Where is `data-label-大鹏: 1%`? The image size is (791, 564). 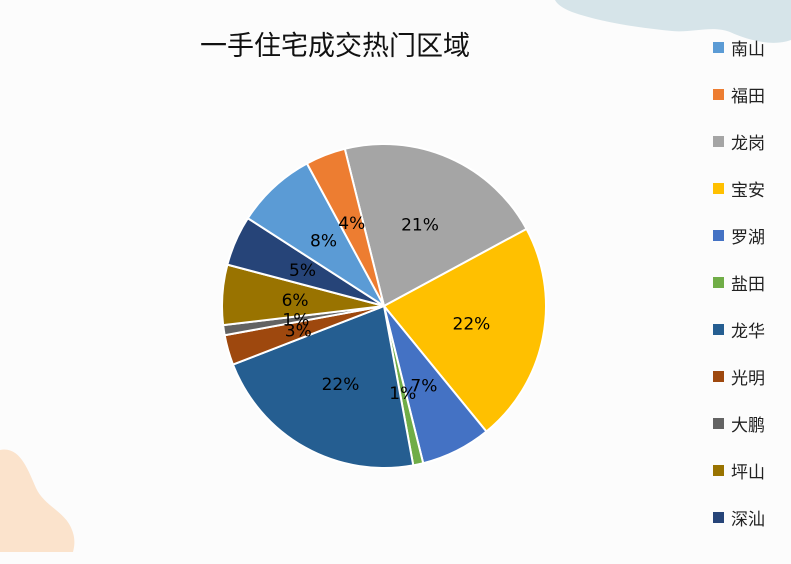
data-label-大鹏: 1% is located at coordinates (295, 320).